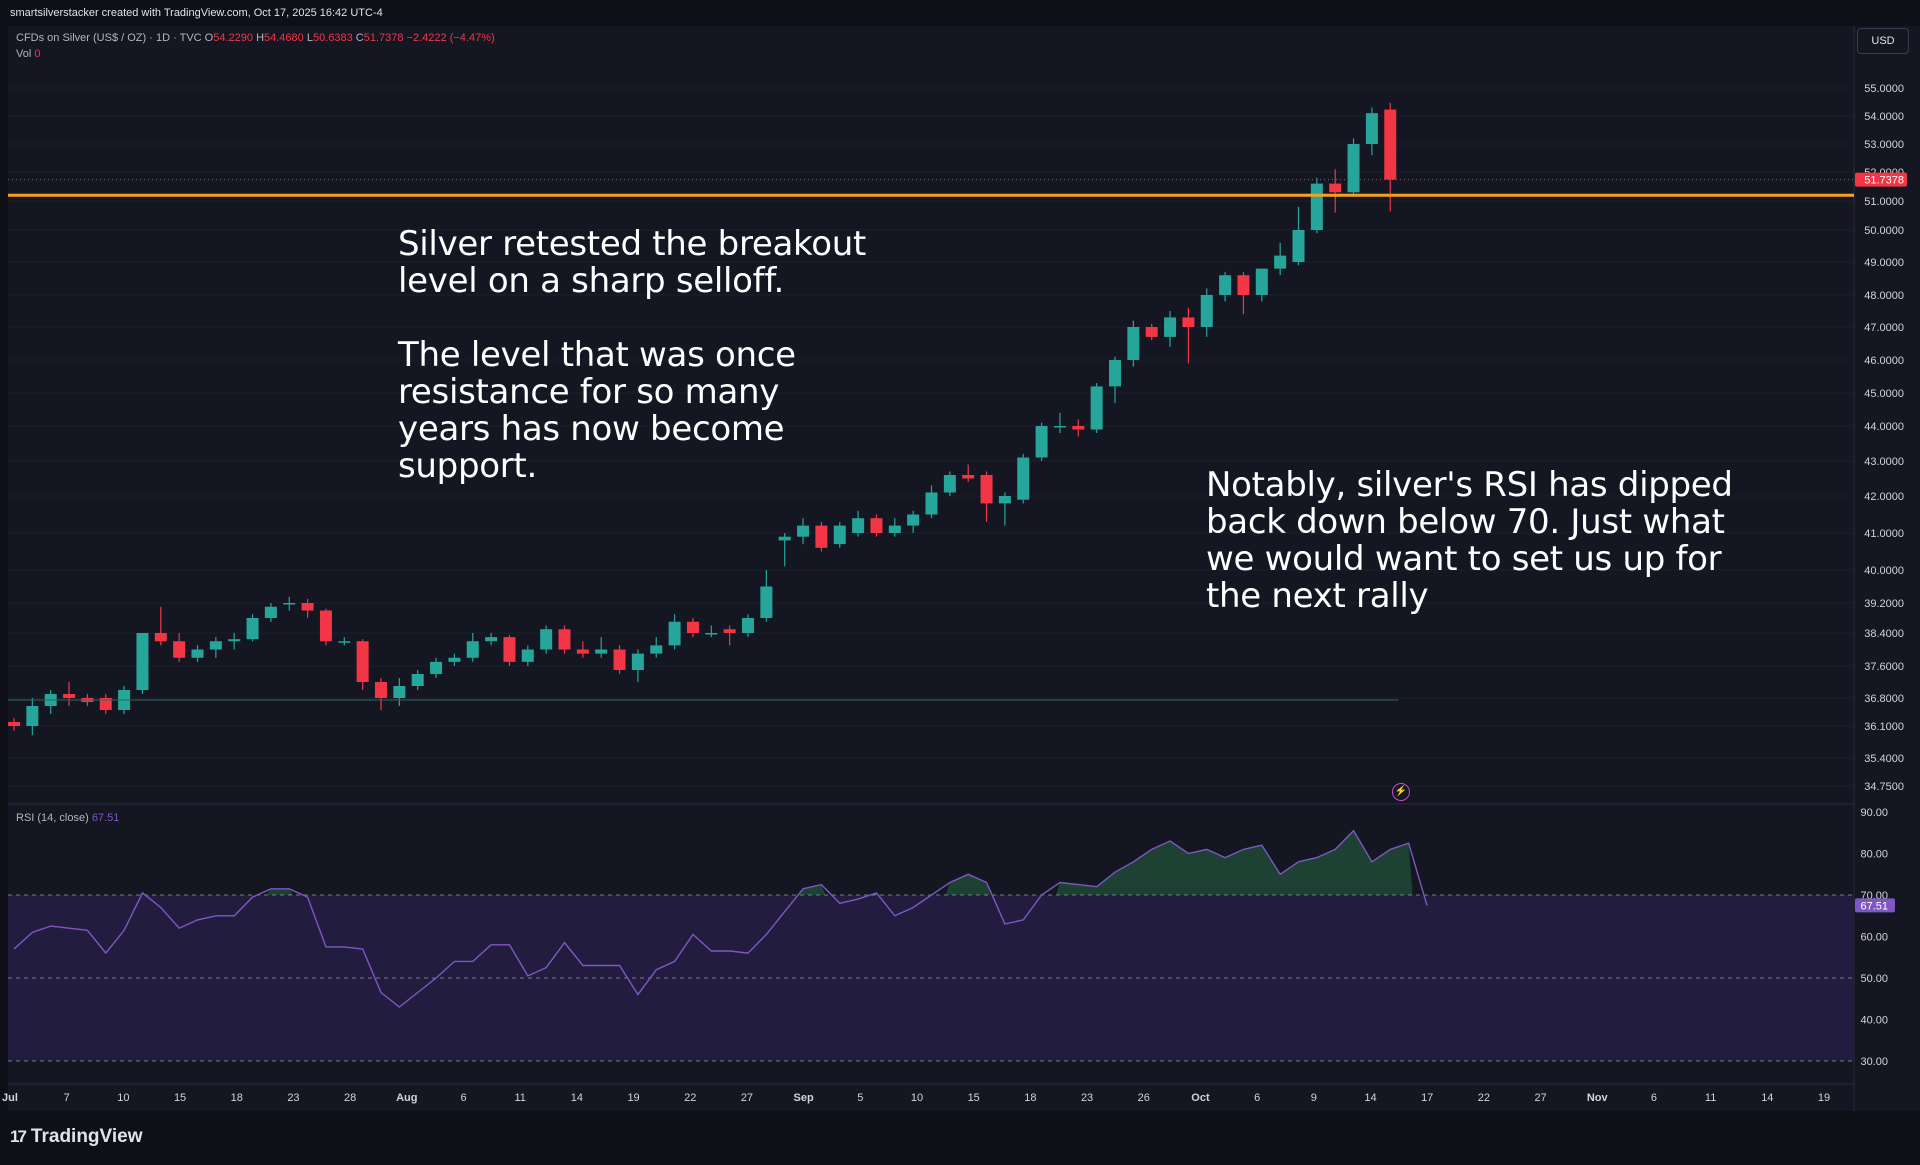 This screenshot has width=1920, height=1165. What do you see at coordinates (1884, 89) in the screenshot?
I see `price-tick-label: 55.0000` at bounding box center [1884, 89].